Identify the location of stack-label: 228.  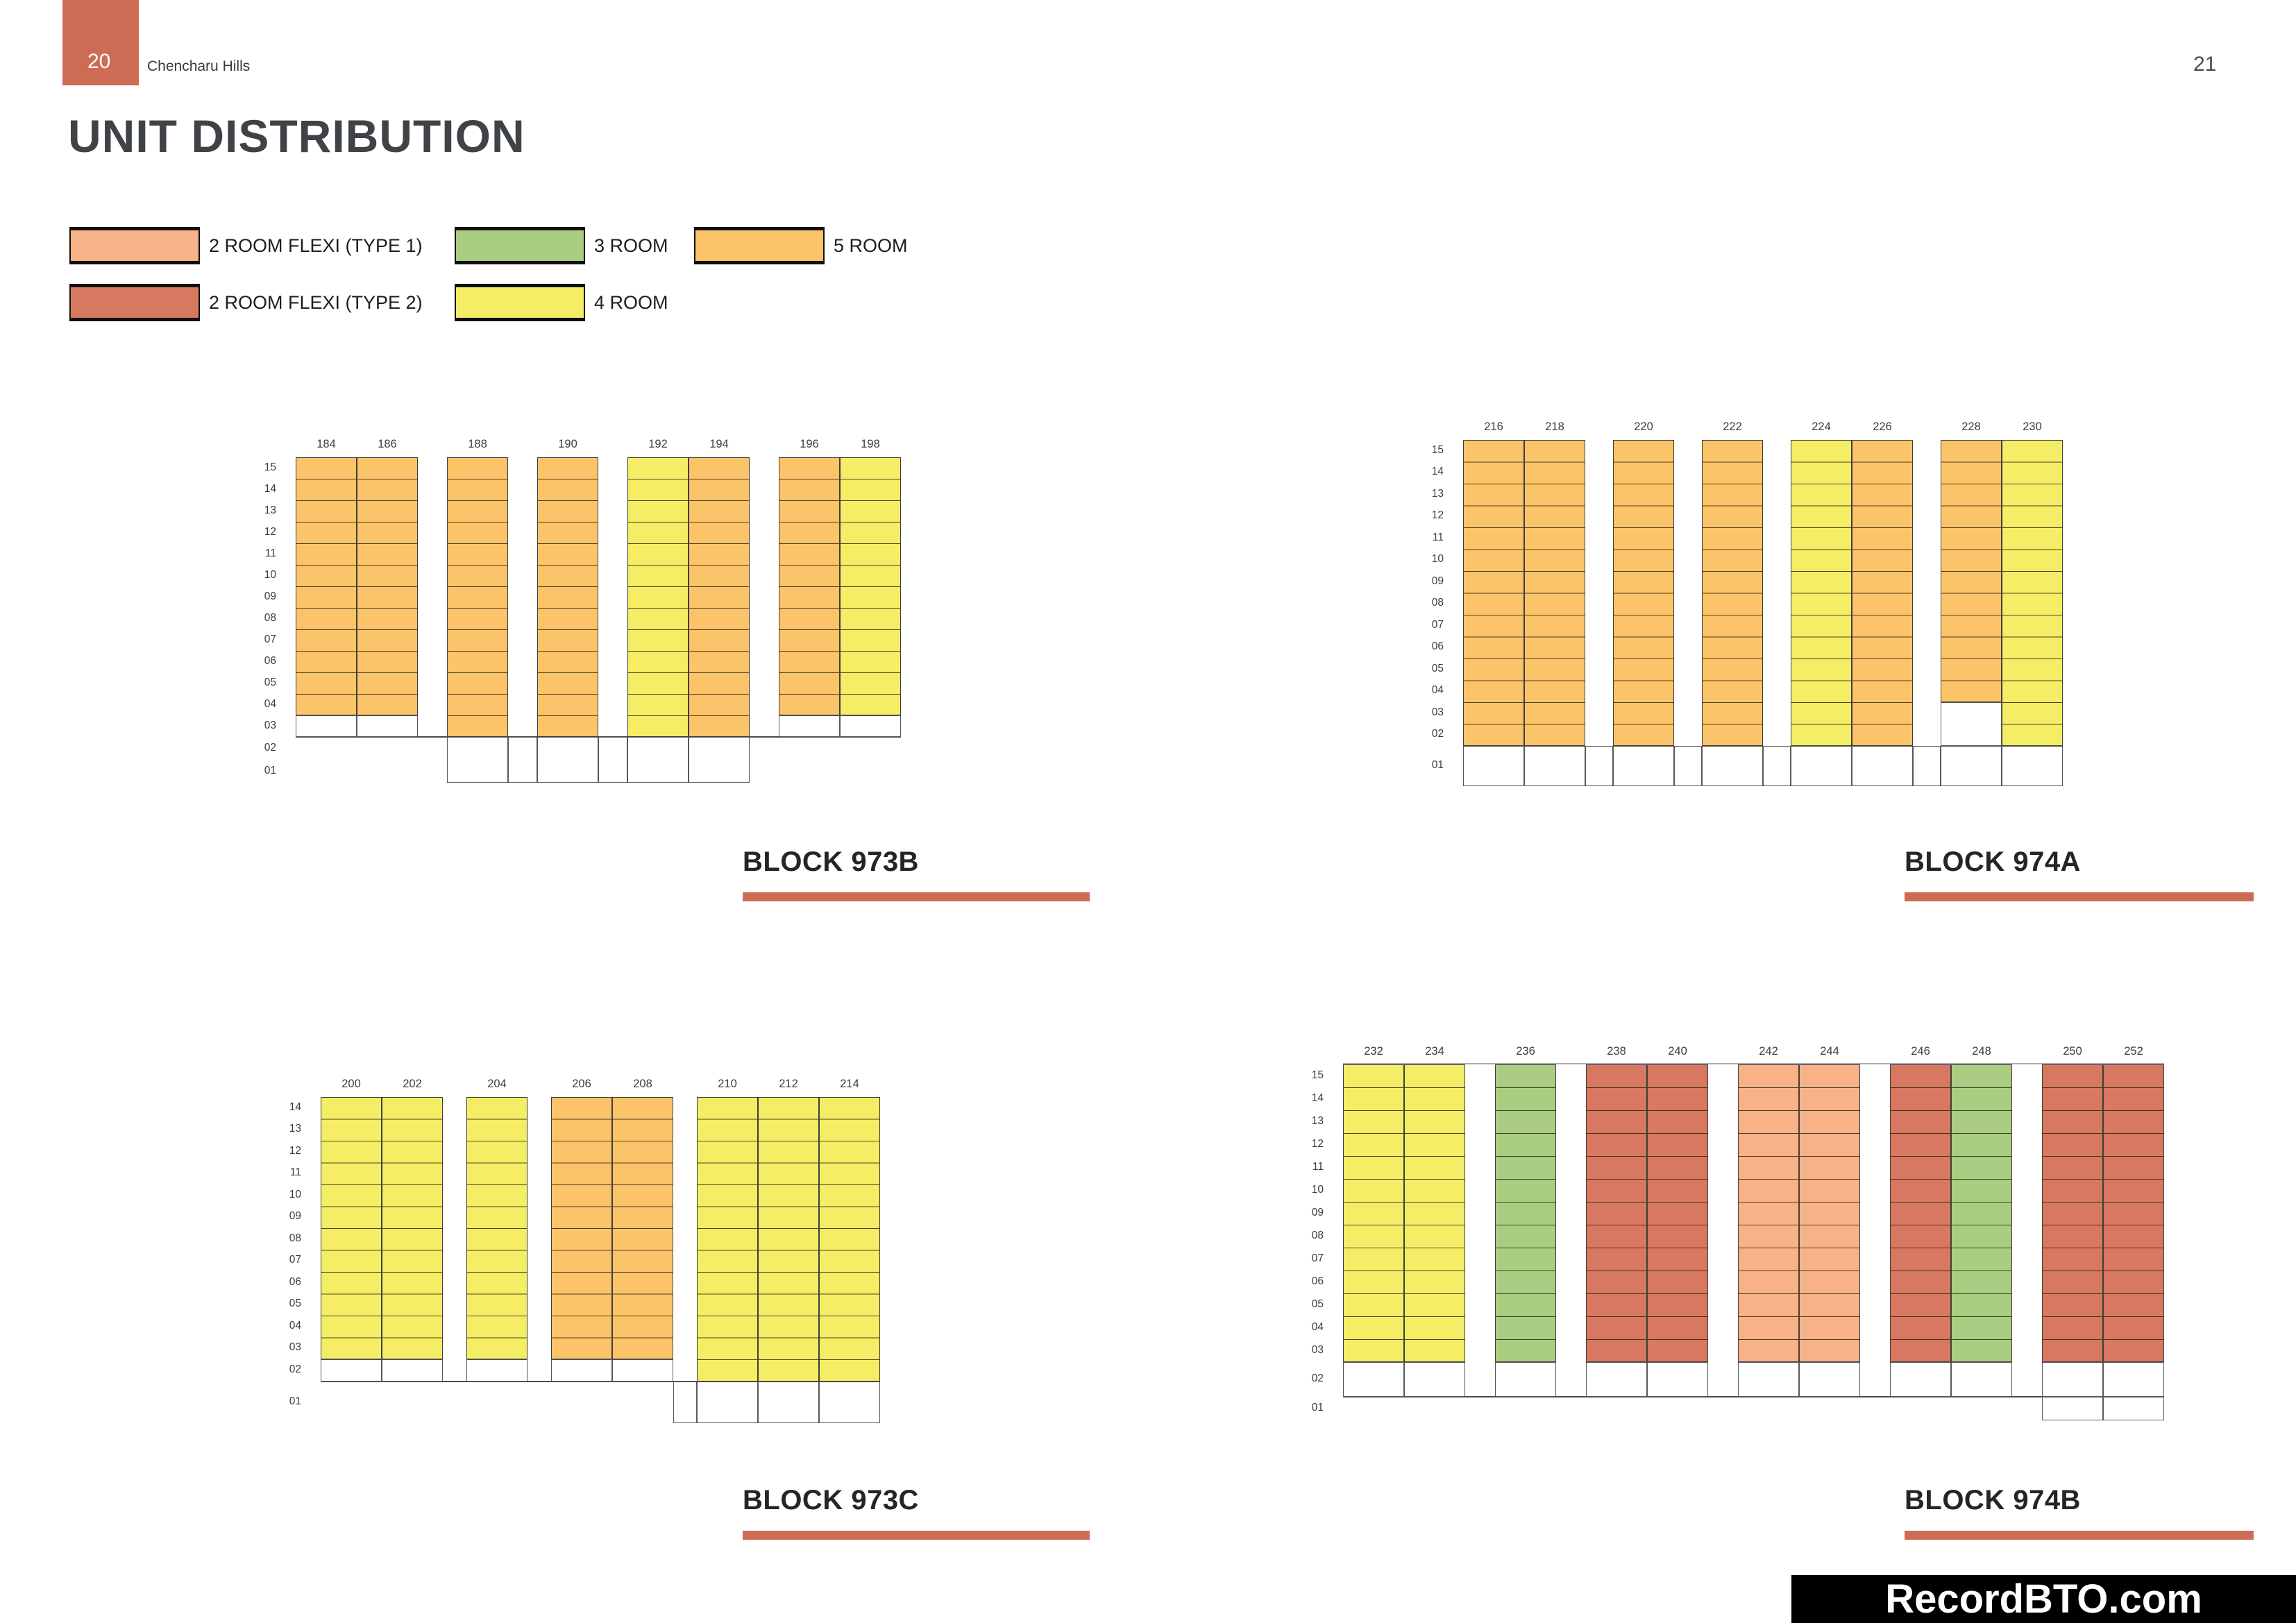
(1971, 427).